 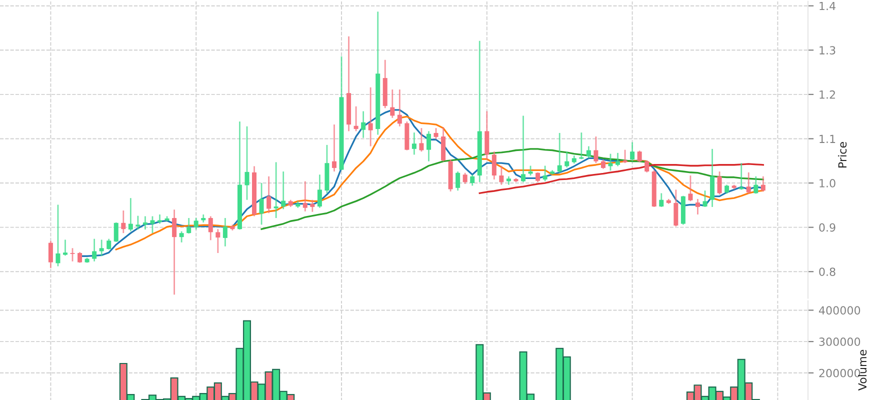 What do you see at coordinates (828, 50) in the screenshot?
I see `y-tick-label: 1.3` at bounding box center [828, 50].